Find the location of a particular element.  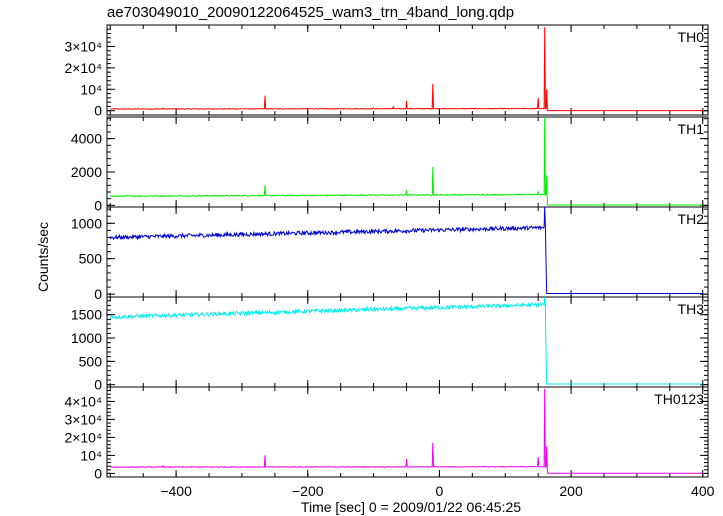

x-axis: −400 −200 0 200 400 is located at coordinates (437, 491).